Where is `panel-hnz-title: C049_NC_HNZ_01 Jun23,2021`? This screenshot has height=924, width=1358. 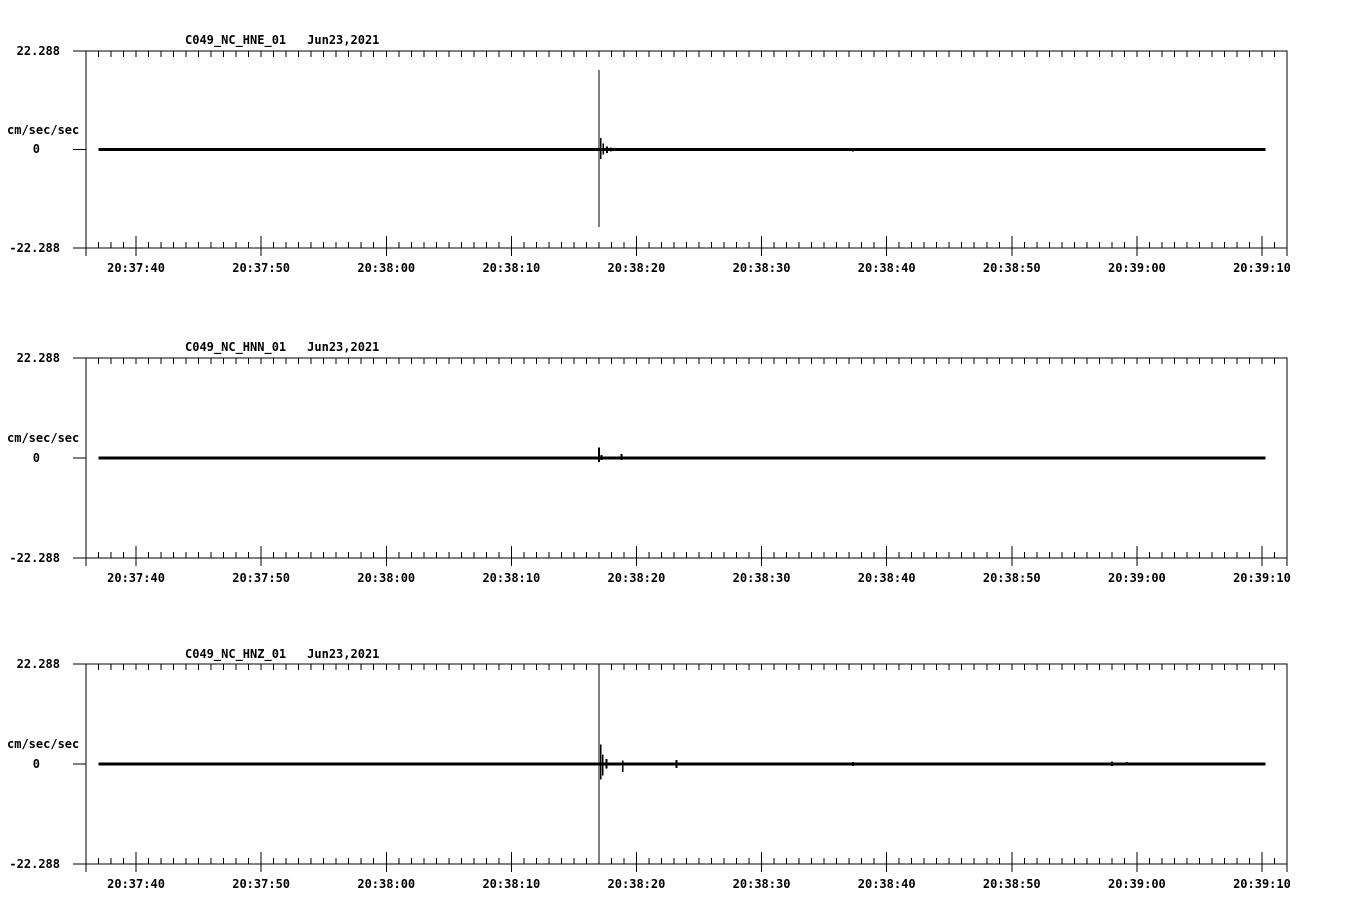 panel-hnz-title: C049_NC_HNZ_01 Jun23,2021 is located at coordinates (282, 654).